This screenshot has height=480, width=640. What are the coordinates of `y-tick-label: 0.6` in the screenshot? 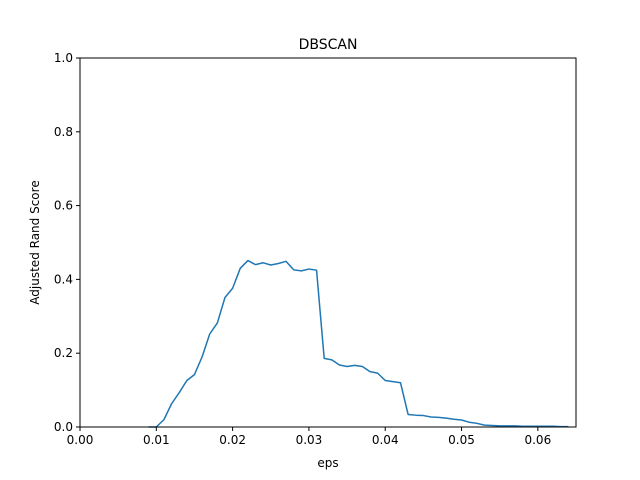 It's located at (63, 206).